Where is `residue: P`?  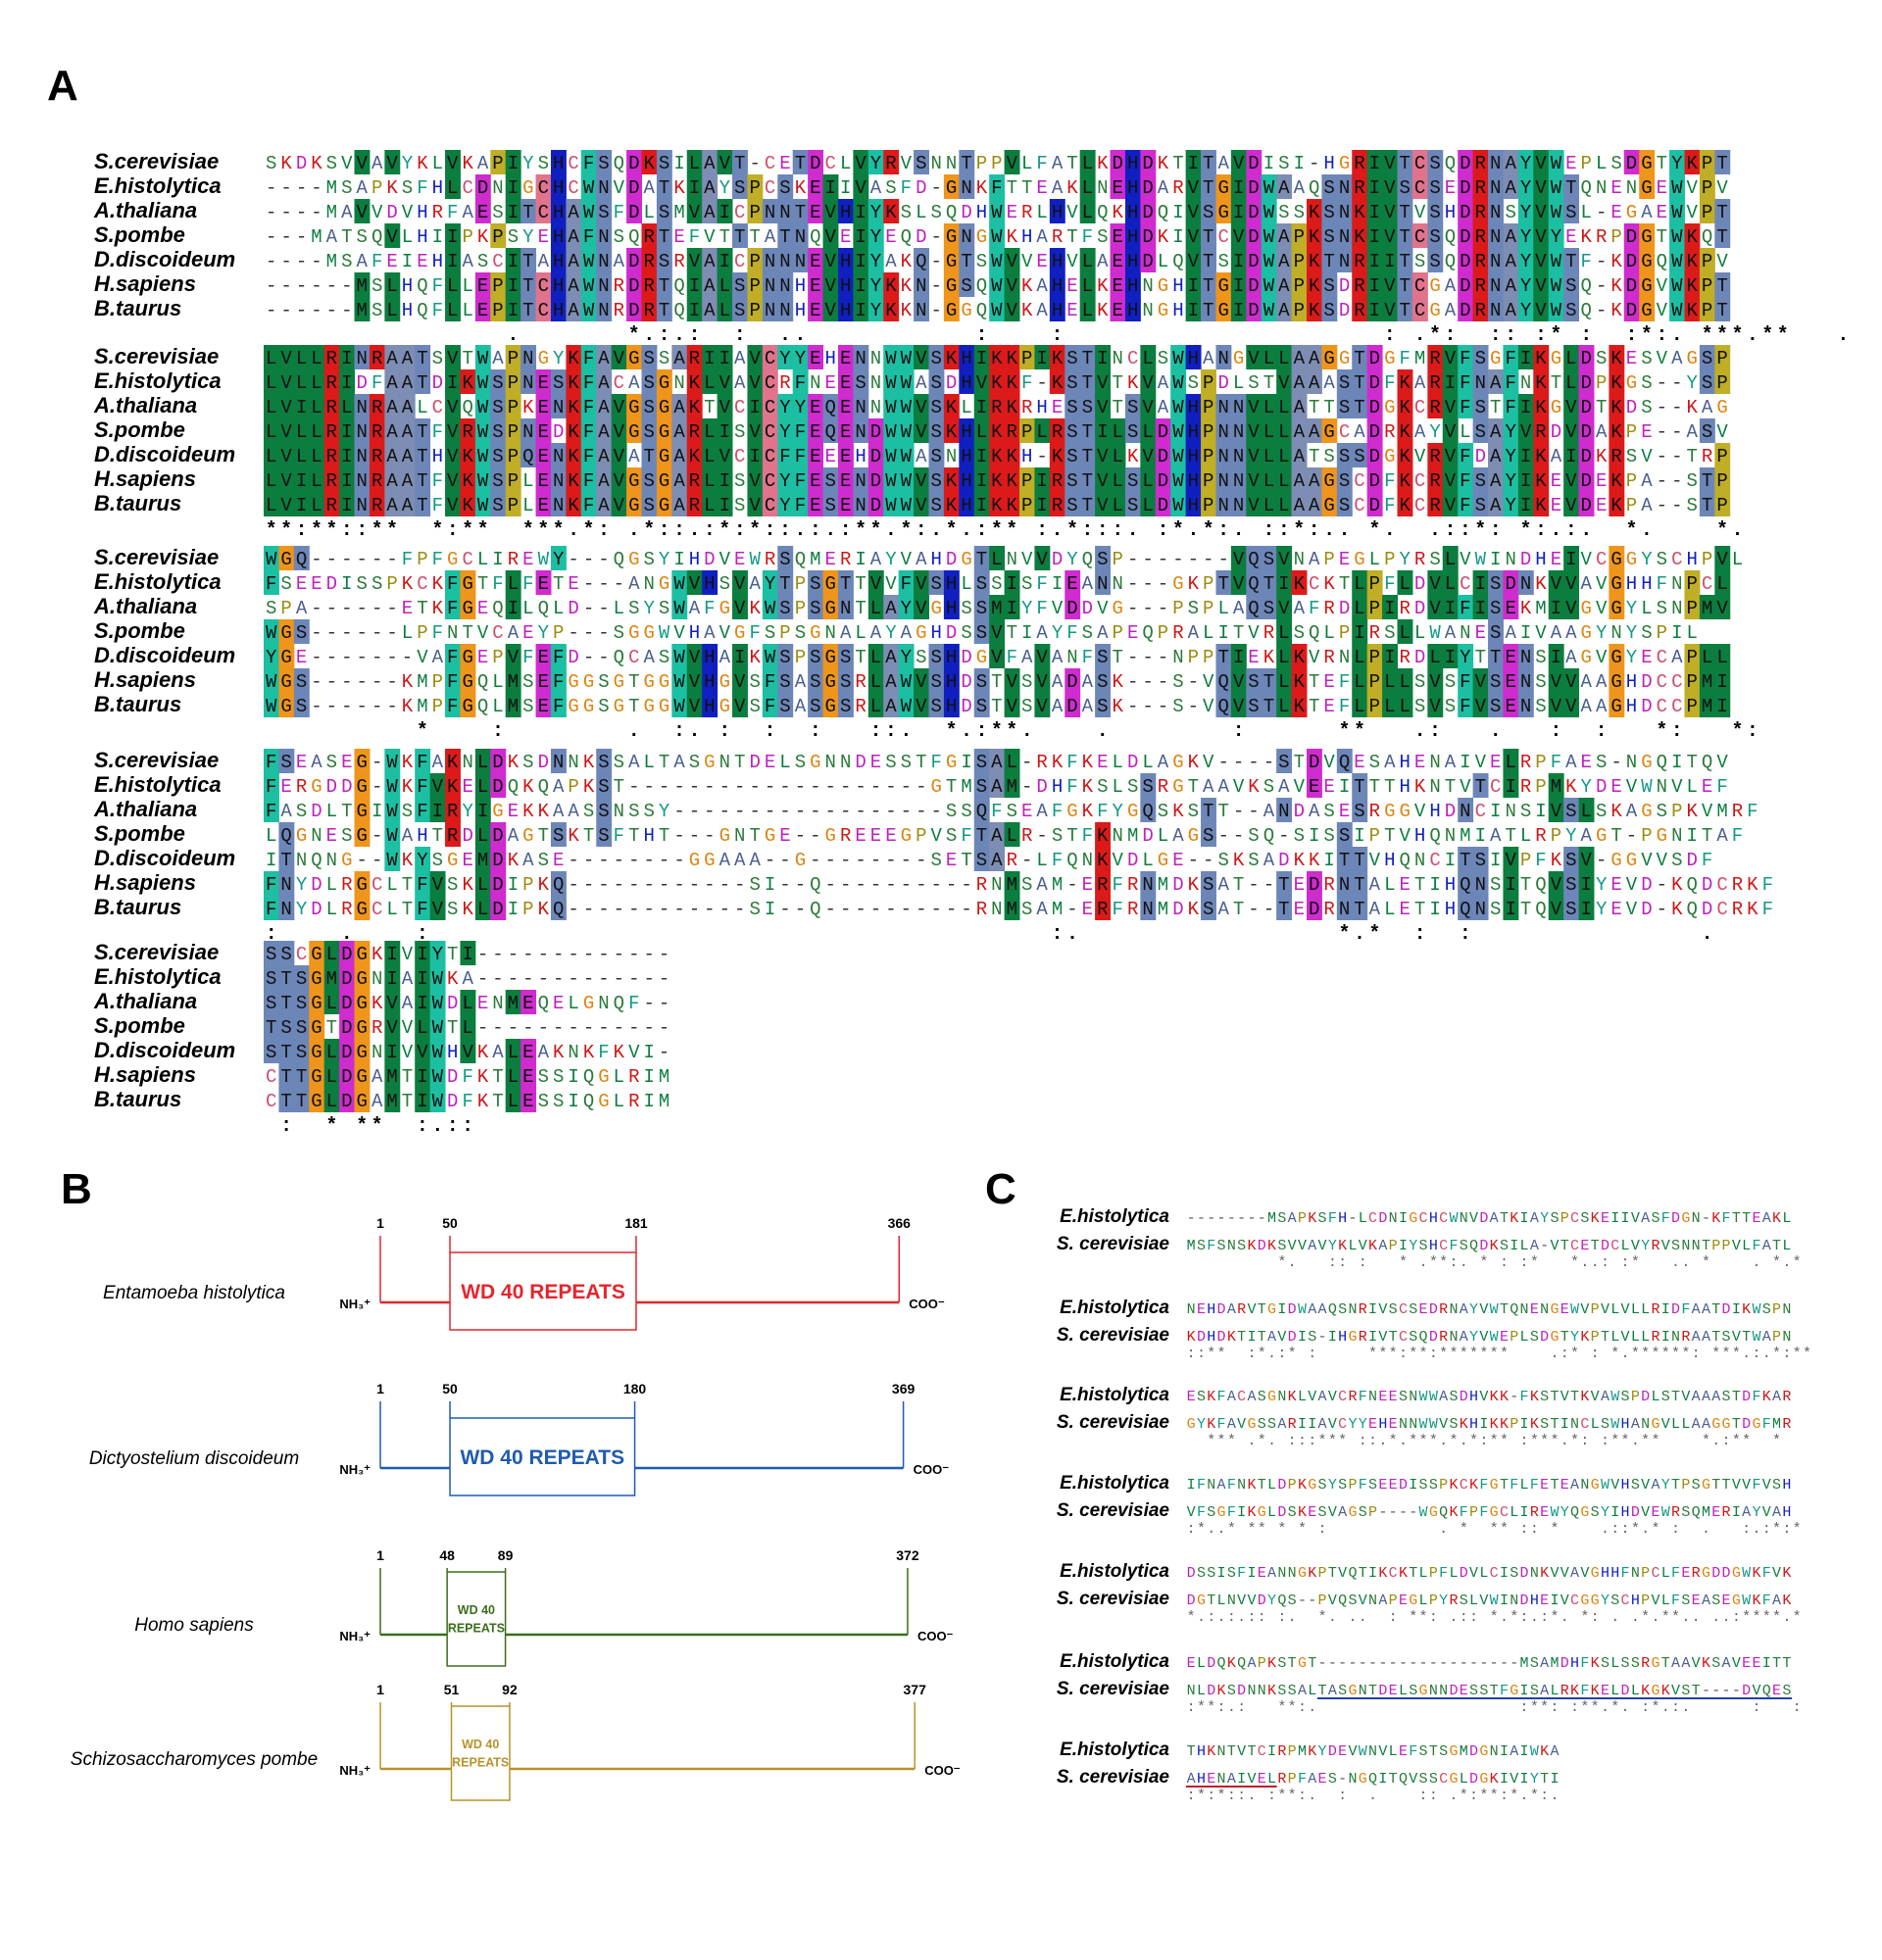
residue: P is located at coordinates (1722, 383).